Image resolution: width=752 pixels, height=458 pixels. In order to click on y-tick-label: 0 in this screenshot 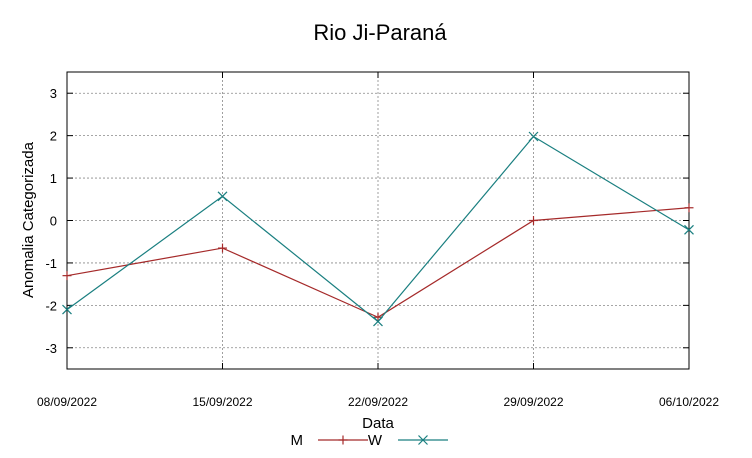, I will do `click(53, 221)`.